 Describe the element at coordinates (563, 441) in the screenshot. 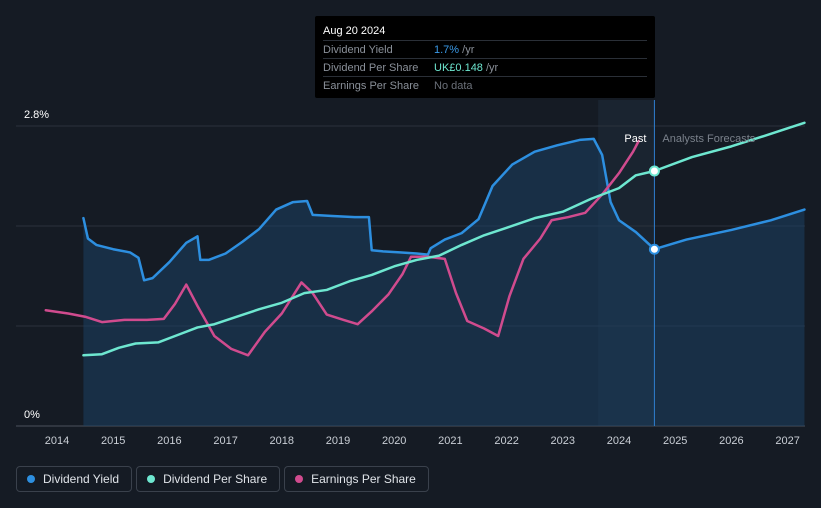

I see `x-tick-label: 2023` at that location.